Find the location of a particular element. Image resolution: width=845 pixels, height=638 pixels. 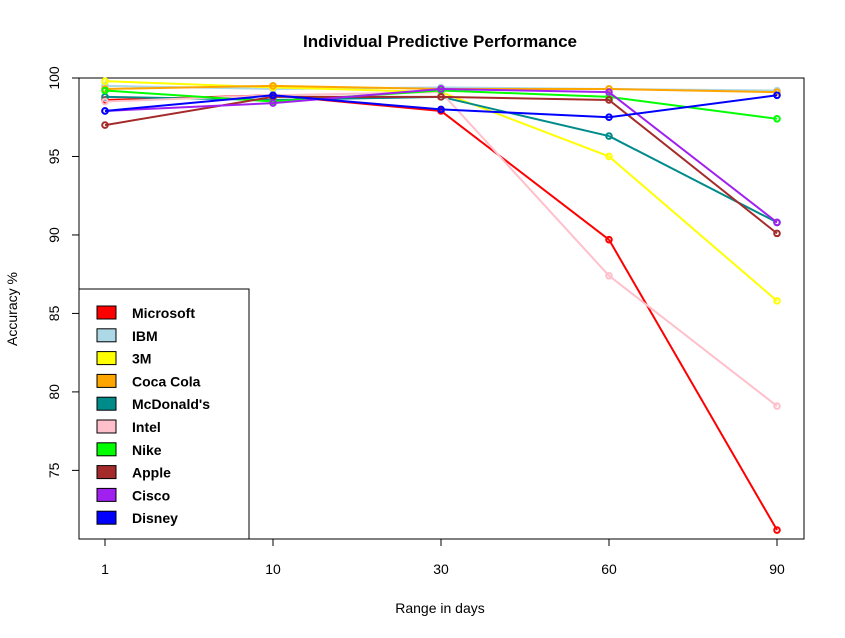

legend-label: Disney is located at coordinates (155, 518).